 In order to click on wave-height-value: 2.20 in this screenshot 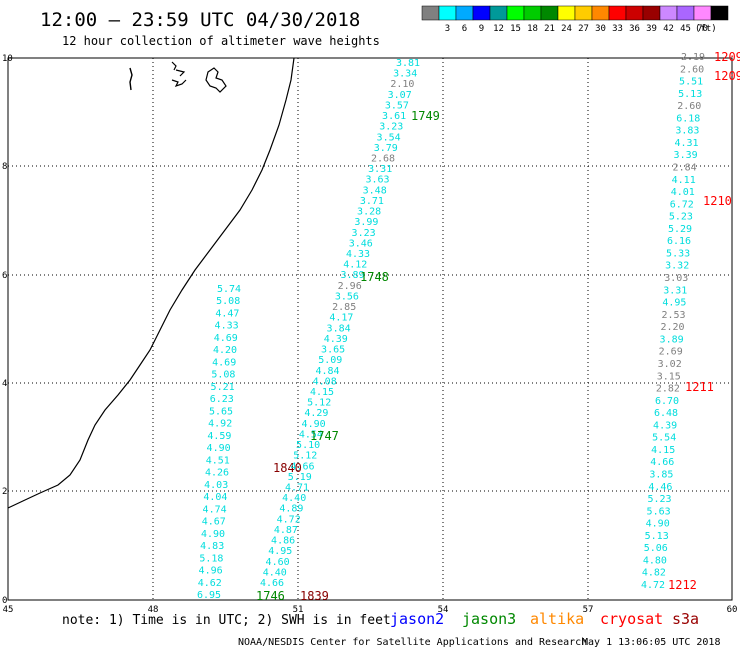, I will do `click(672, 327)`.